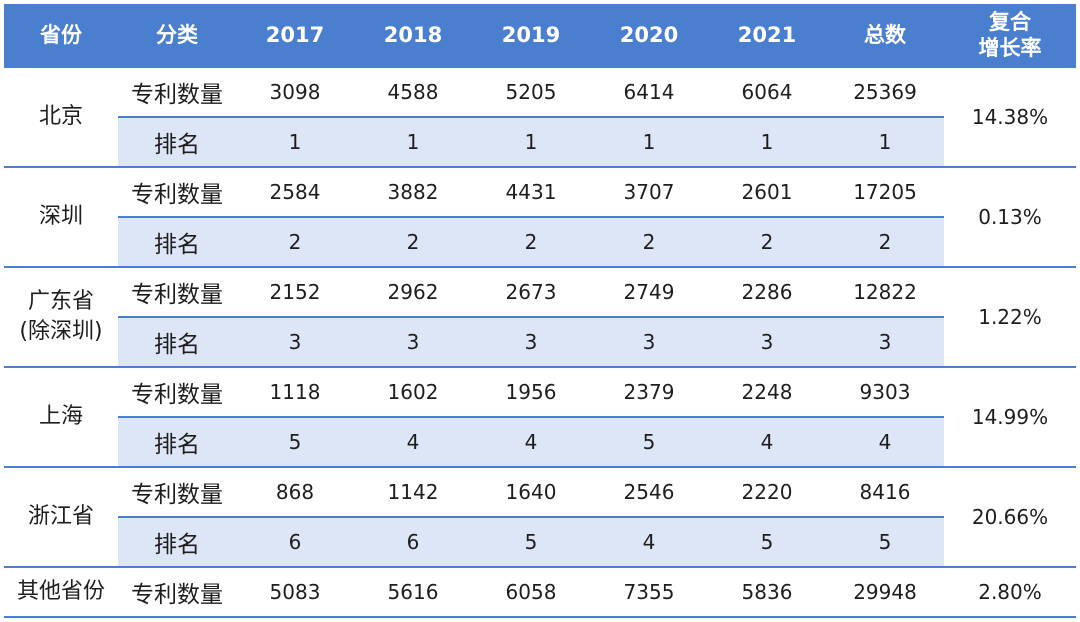 Image resolution: width=1080 pixels, height=622 pixels. Describe the element at coordinates (649, 141) in the screenshot. I see `rank-cell-2020: 1` at that location.